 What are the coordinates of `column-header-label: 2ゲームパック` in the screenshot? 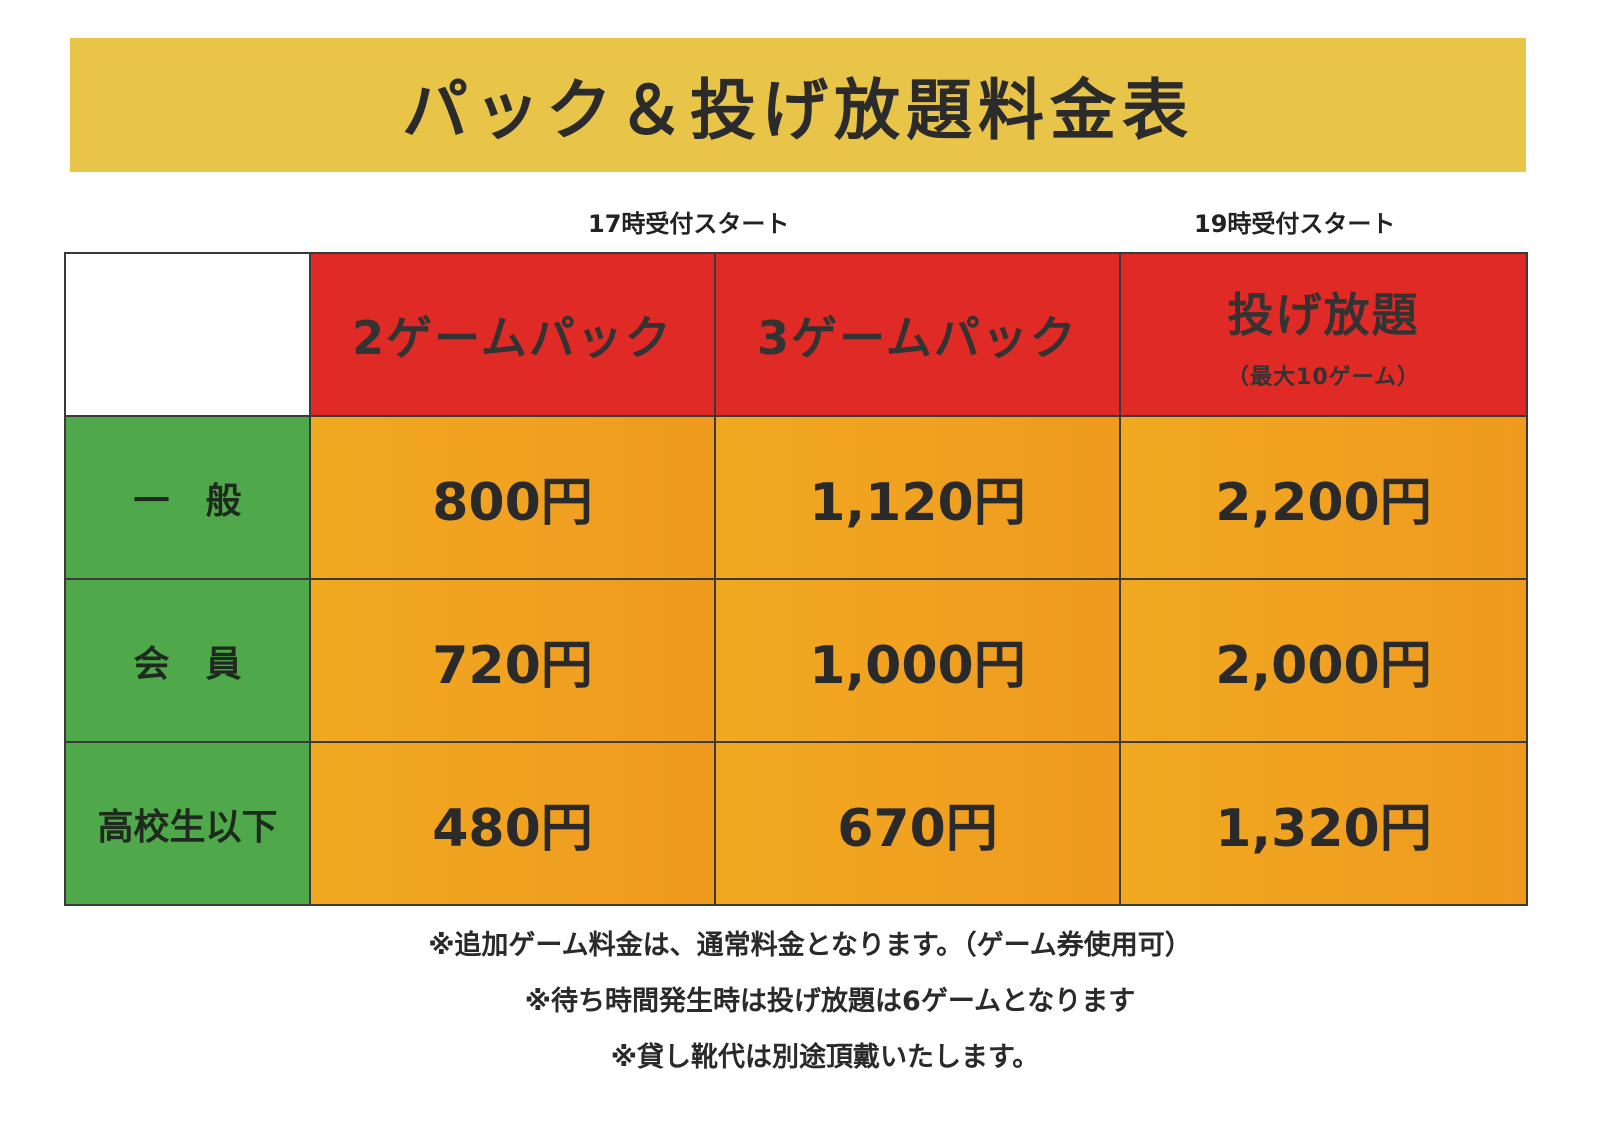 It's located at (512, 337).